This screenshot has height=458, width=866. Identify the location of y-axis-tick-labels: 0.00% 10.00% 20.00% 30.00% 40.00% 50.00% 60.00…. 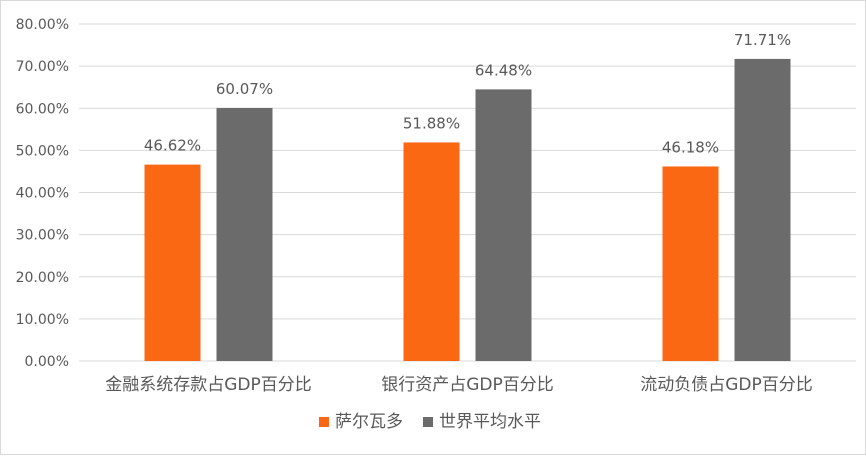
(42, 193).